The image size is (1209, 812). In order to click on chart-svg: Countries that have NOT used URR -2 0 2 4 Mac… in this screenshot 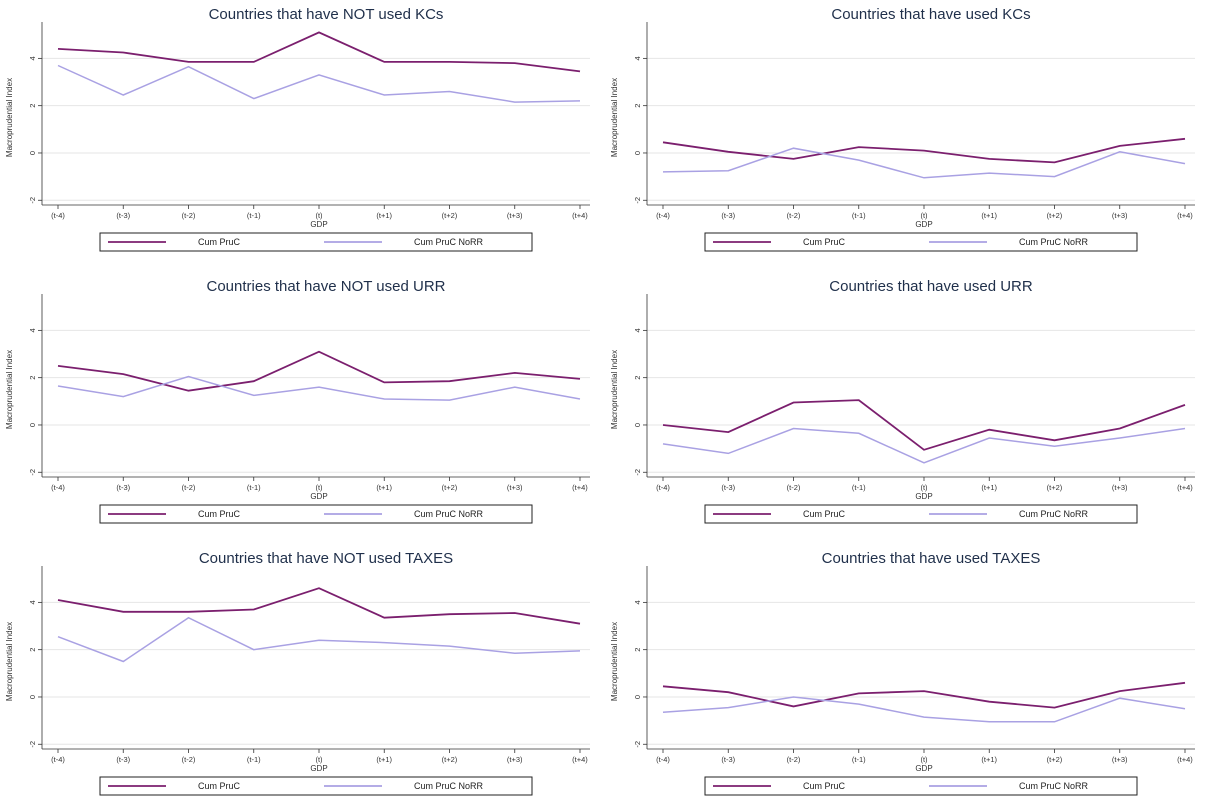, I will do `click(297, 401)`.